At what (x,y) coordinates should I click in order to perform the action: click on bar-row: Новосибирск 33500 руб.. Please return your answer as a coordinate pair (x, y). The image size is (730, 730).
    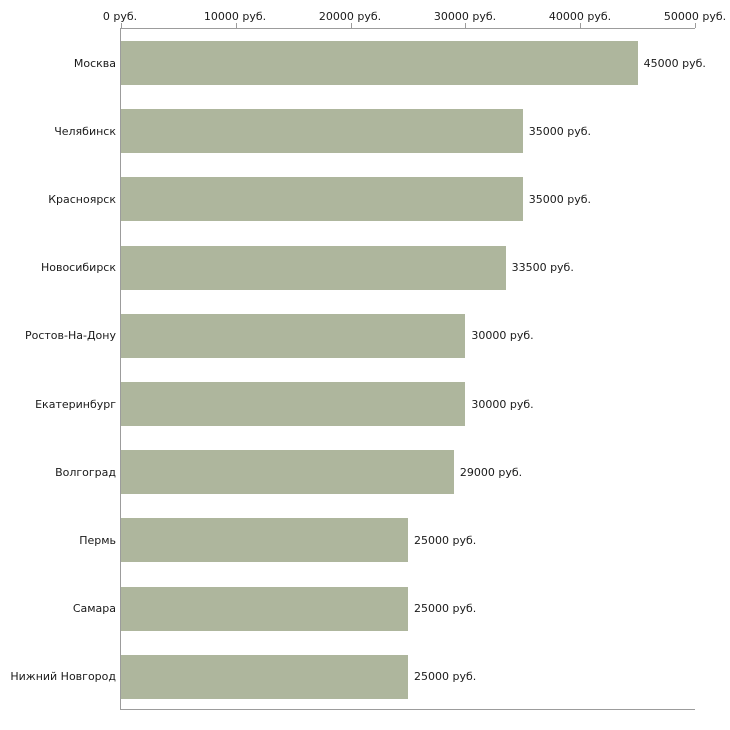
    Looking at the image, I should click on (368, 268).